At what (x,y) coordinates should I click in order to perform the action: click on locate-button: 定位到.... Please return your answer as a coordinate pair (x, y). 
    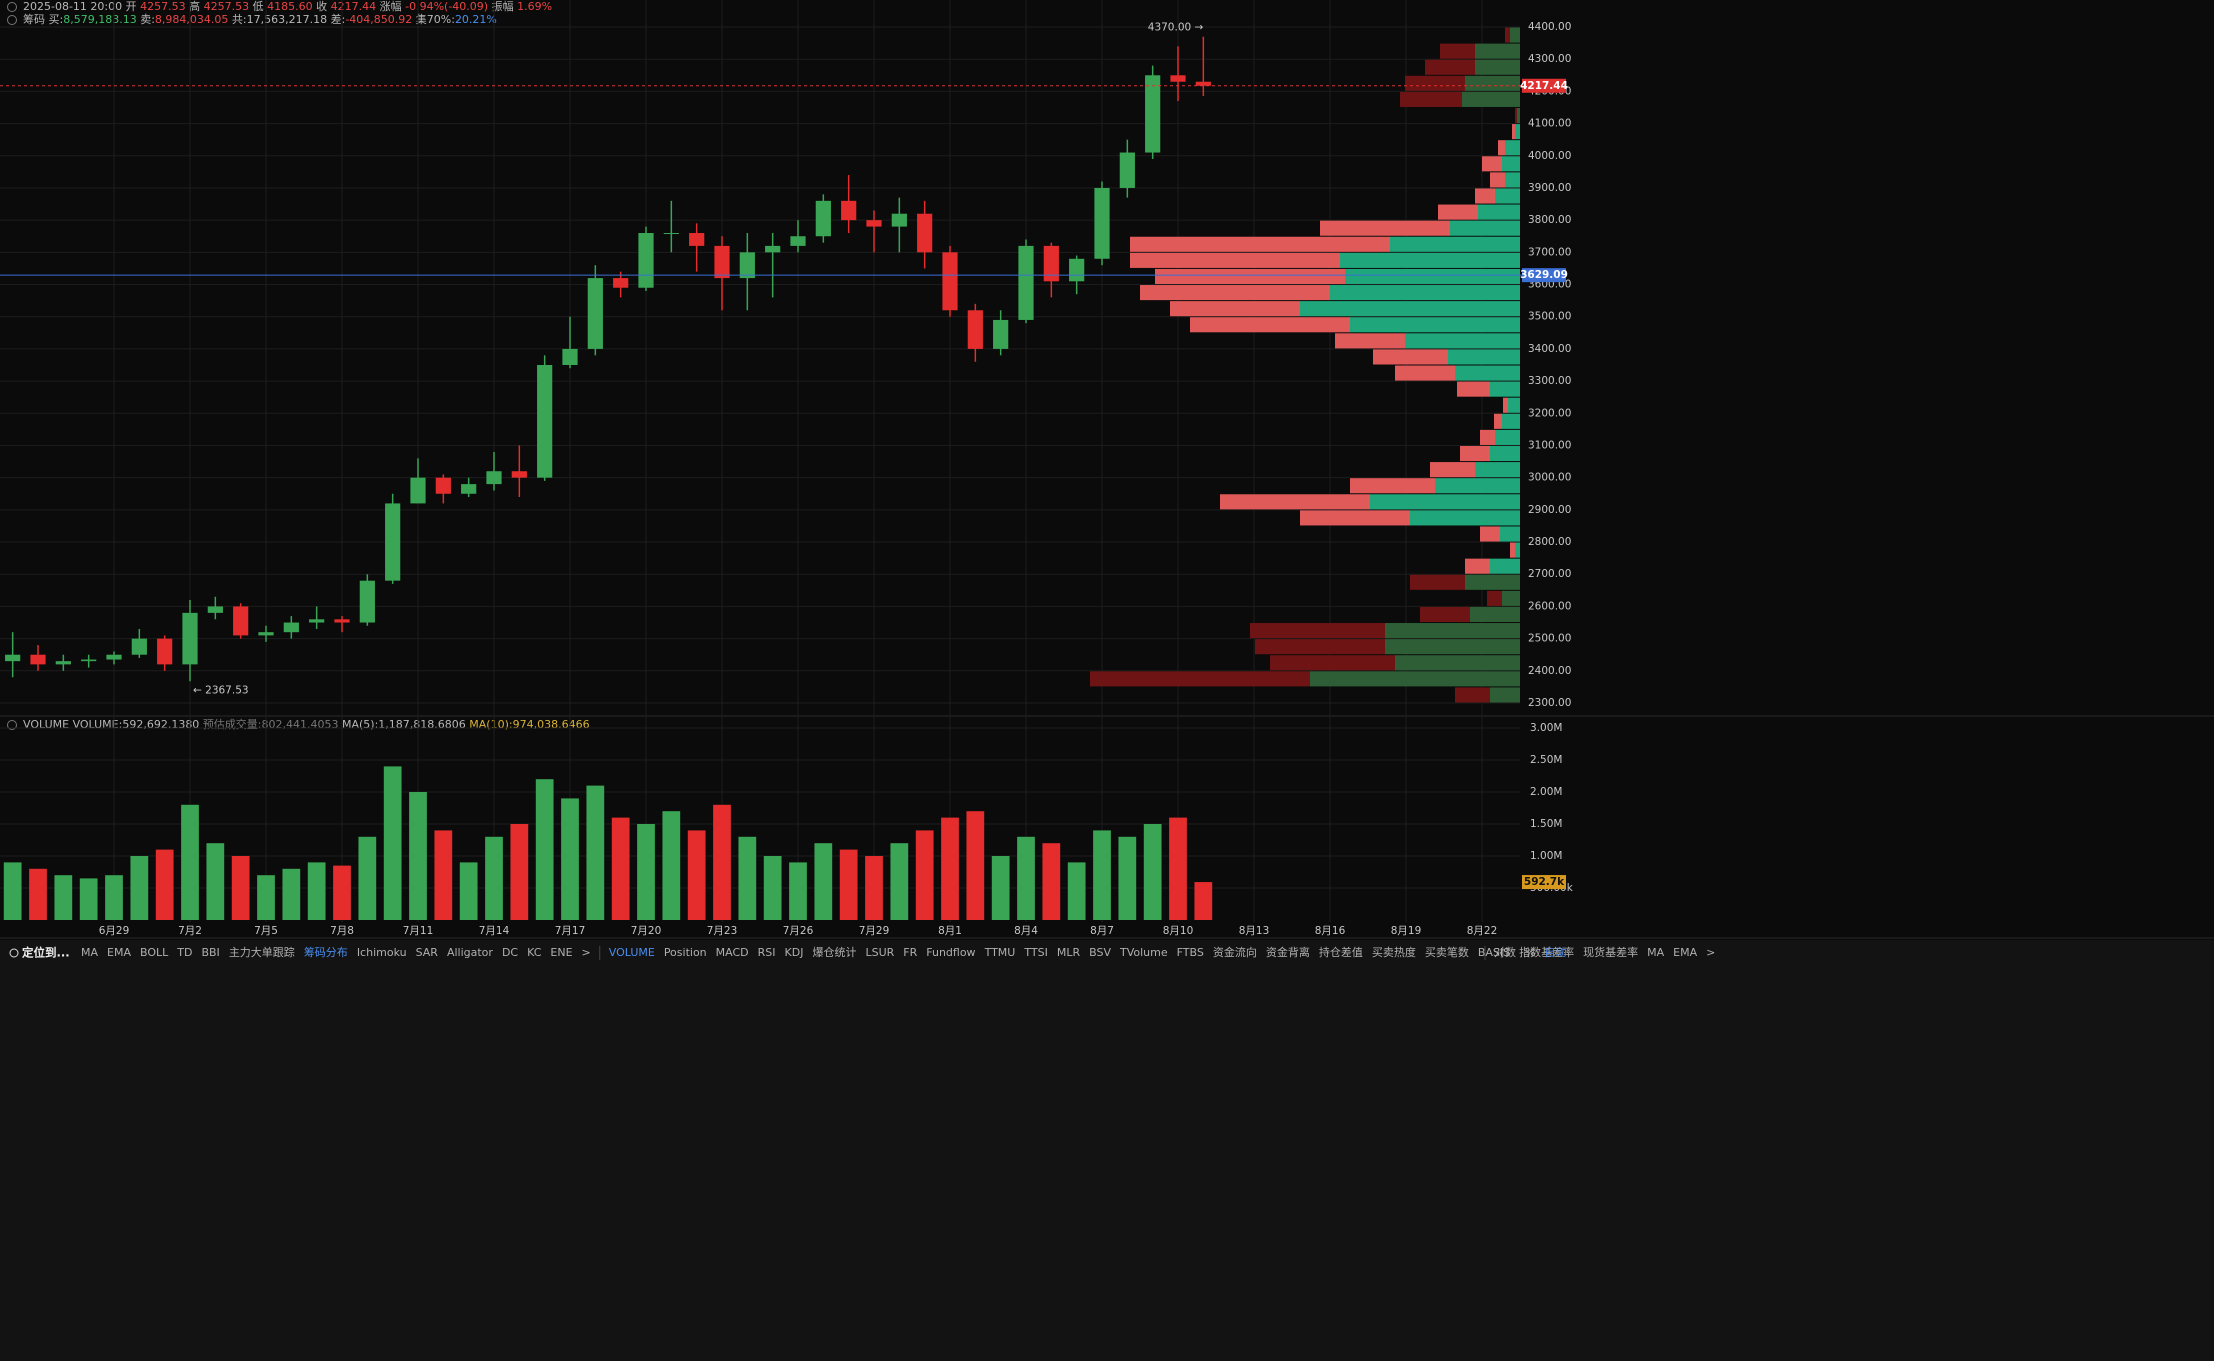
    Looking at the image, I should click on (46, 953).